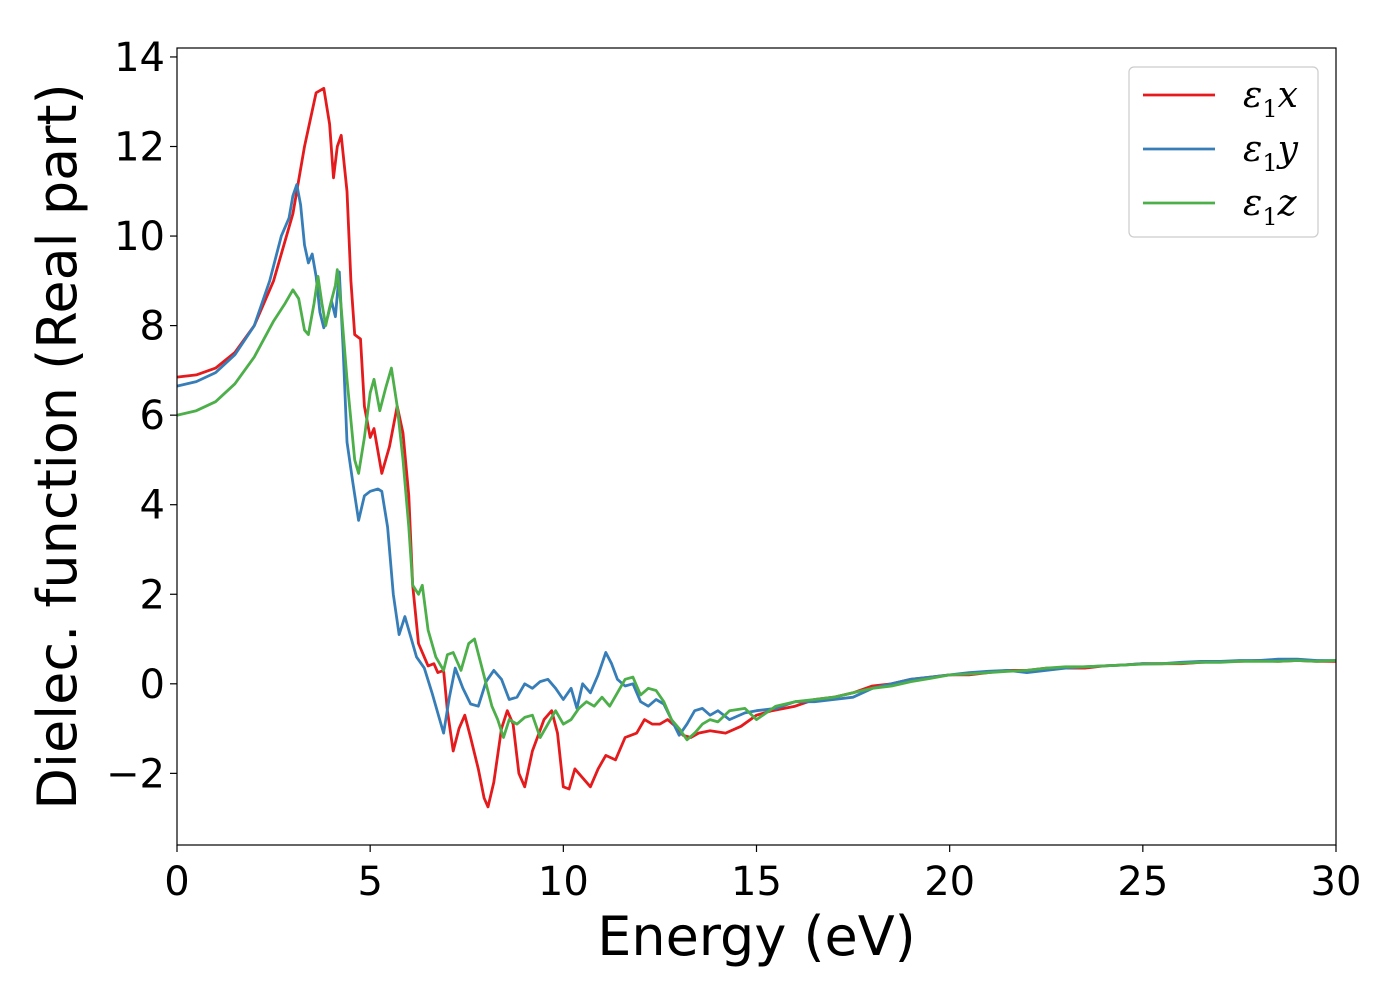  Describe the element at coordinates (756, 882) in the screenshot. I see `x-tick-label: 15` at that location.